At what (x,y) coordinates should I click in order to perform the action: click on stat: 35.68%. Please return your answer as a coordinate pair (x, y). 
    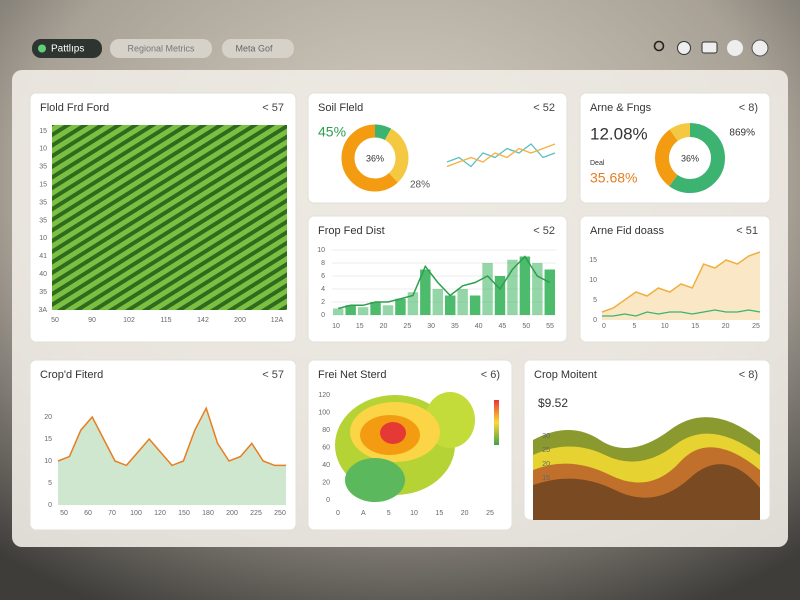
    Looking at the image, I should click on (613, 178).